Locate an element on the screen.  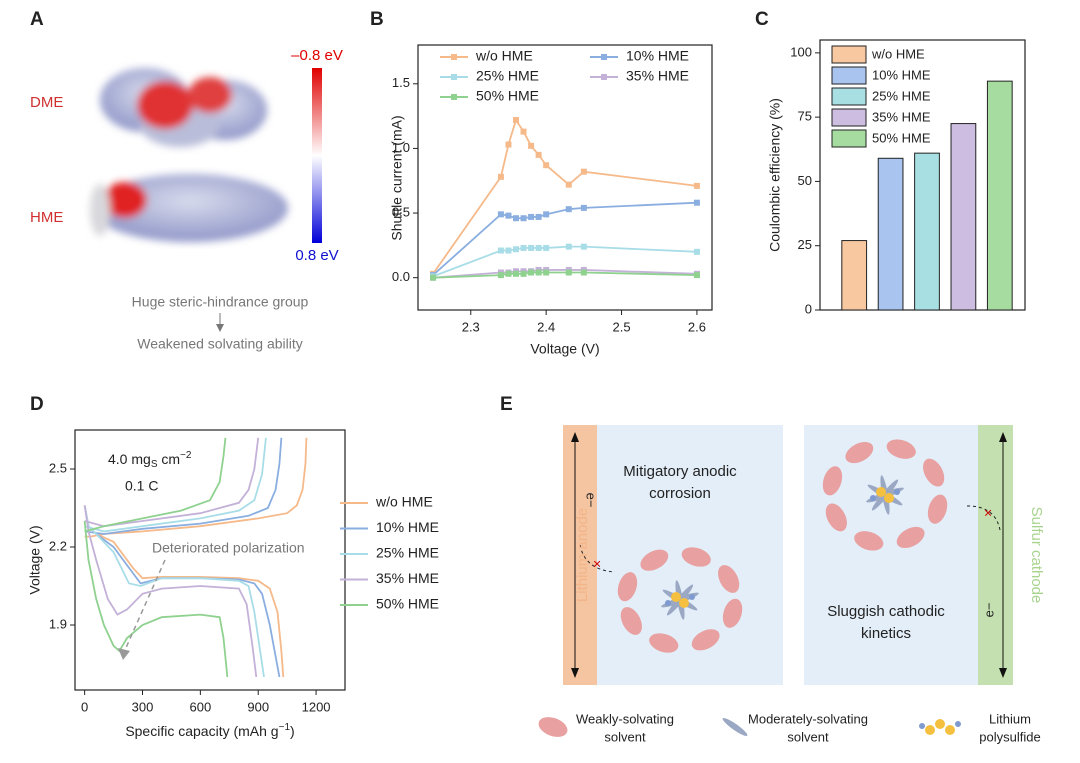
x-tick-label: 900 is located at coordinates (258, 706).